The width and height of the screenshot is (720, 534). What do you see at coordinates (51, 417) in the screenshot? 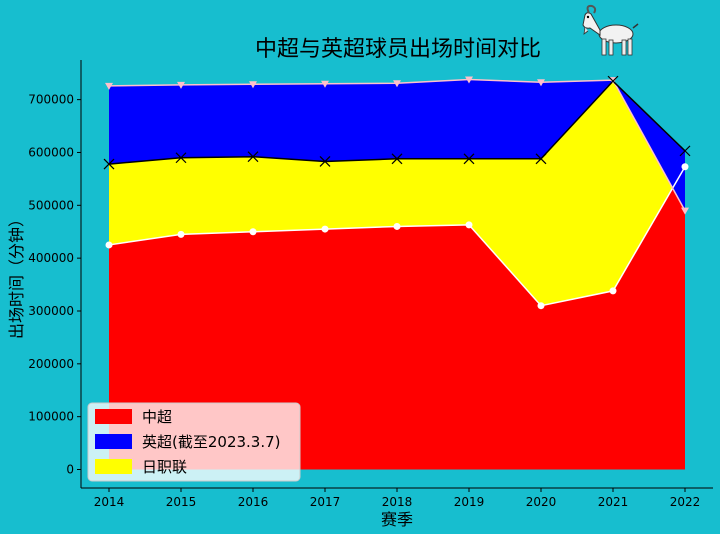
I see `y-tick-label: 100000` at bounding box center [51, 417].